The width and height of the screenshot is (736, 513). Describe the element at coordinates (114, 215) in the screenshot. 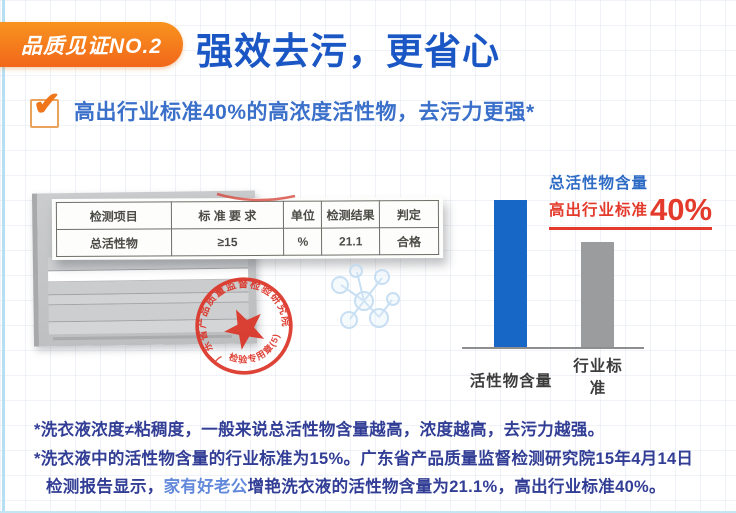

I see `col-test-item: 检测项目` at that location.